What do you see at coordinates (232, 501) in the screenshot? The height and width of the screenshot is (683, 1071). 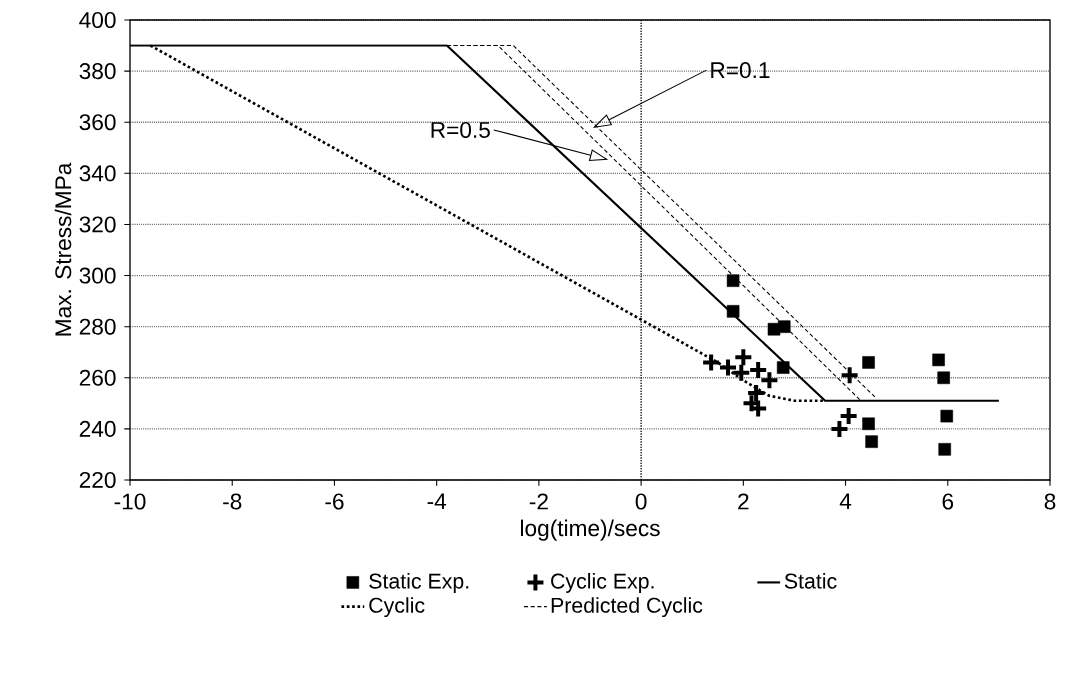 I see `x-tick-label: -8` at bounding box center [232, 501].